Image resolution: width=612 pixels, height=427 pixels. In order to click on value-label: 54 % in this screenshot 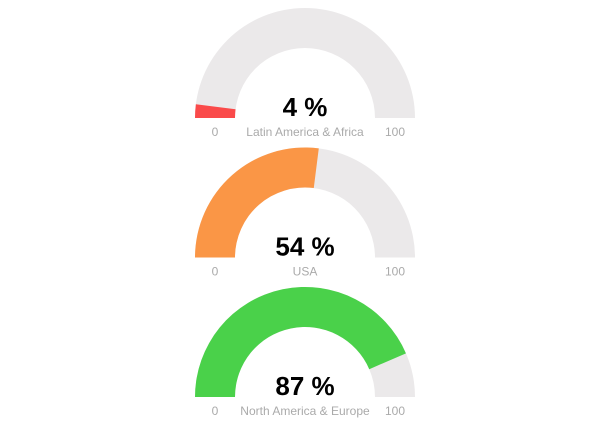, I will do `click(304, 247)`.